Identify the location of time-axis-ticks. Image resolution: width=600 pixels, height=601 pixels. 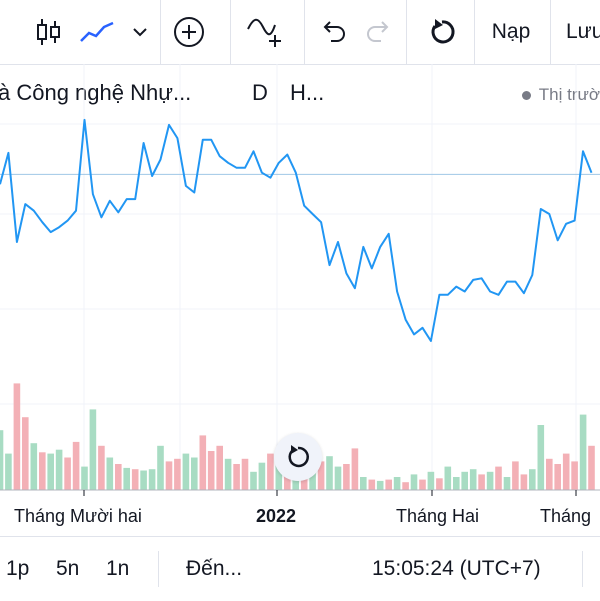
(330, 493).